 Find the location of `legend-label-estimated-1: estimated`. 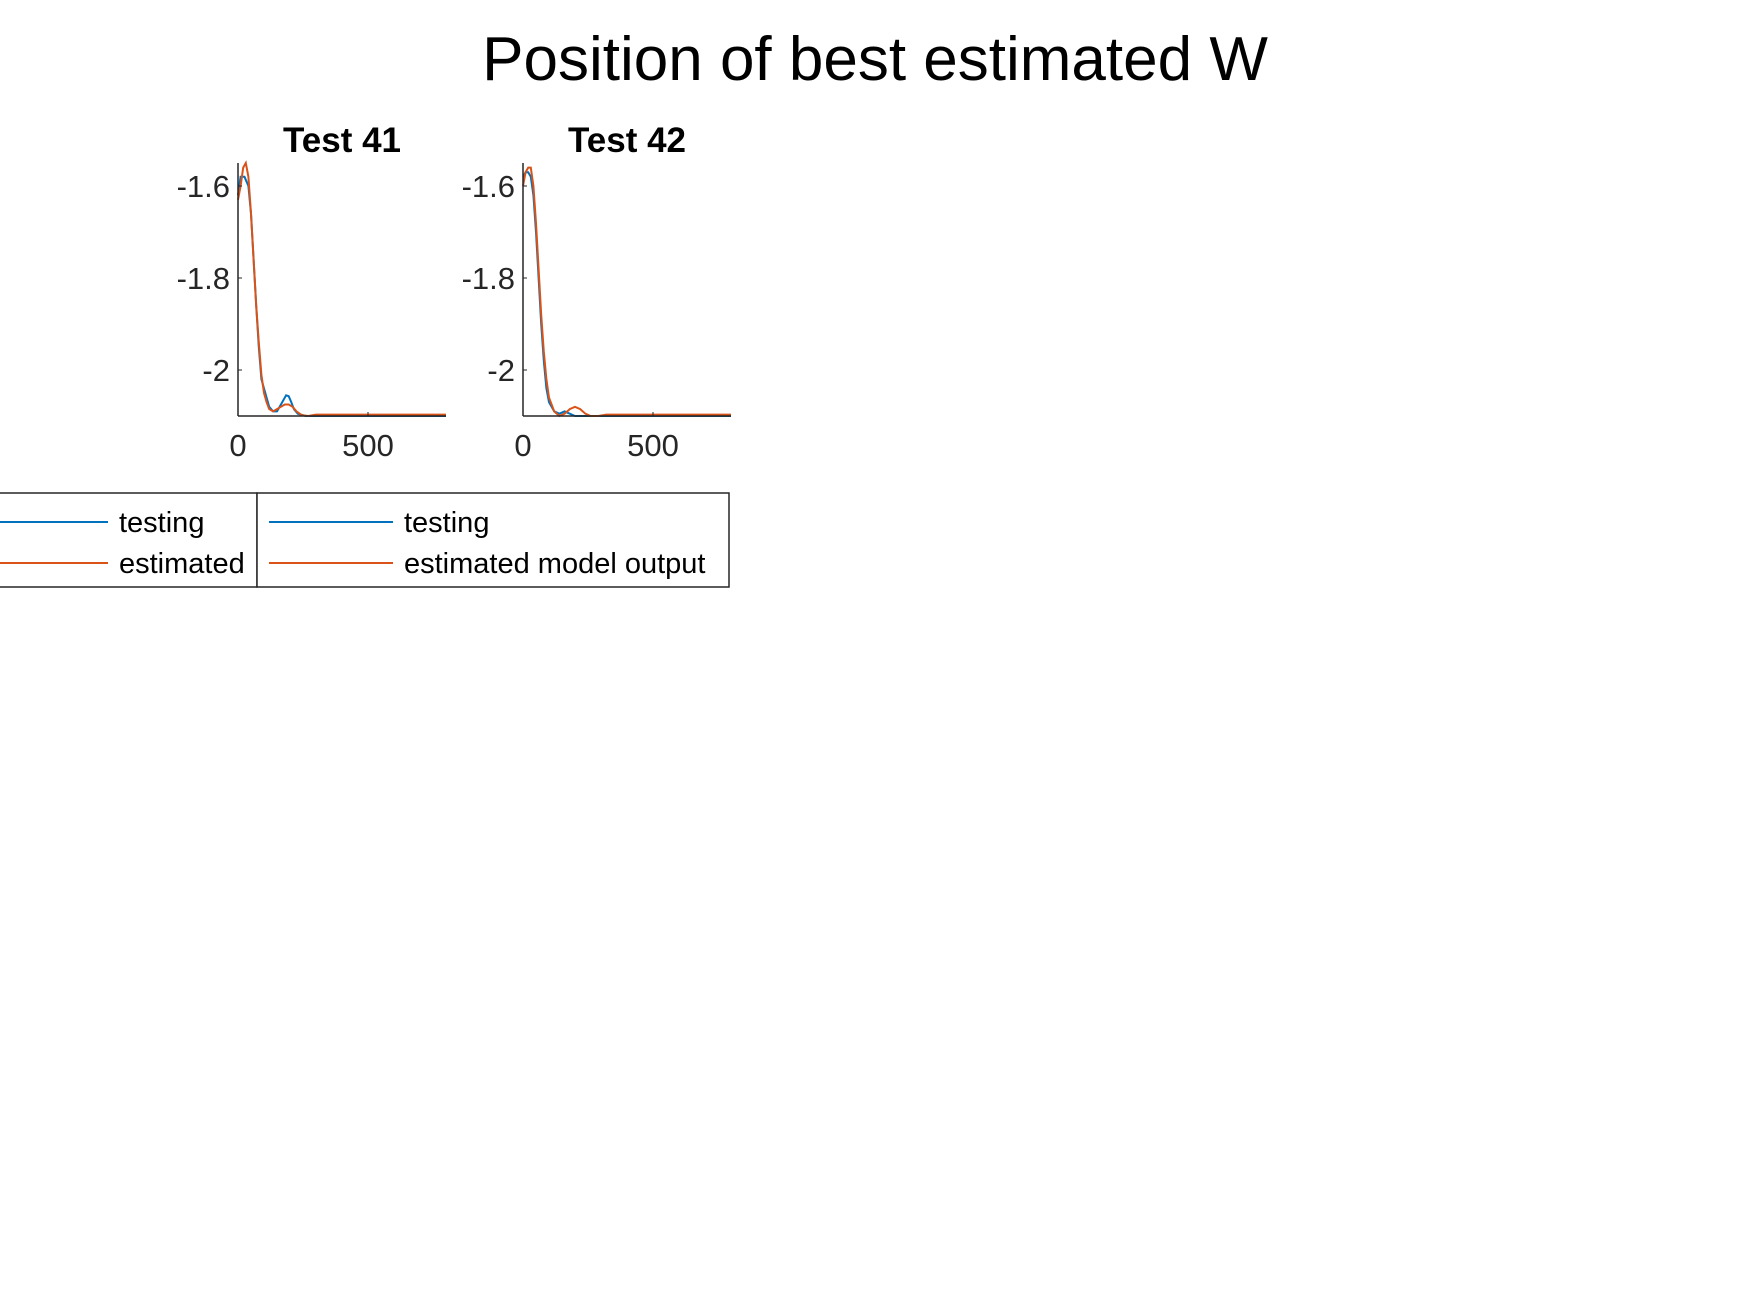

legend-label-estimated-1: estimated is located at coordinates (182, 564).